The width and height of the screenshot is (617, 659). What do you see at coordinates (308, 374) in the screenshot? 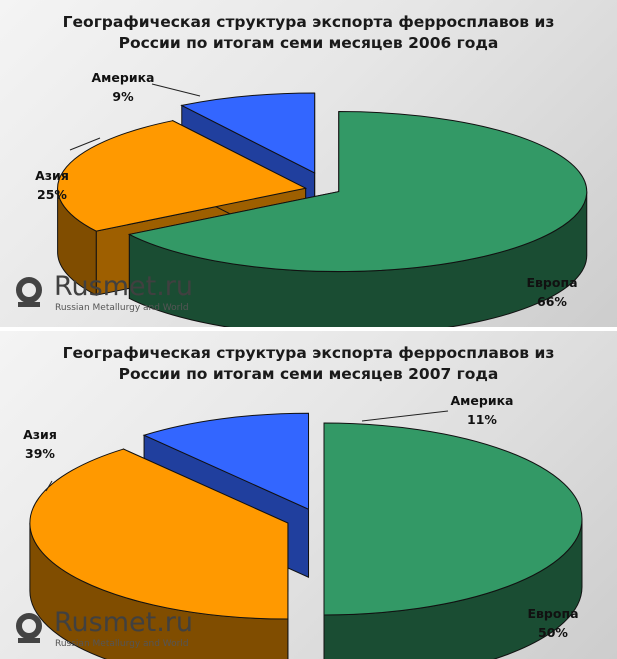
I see `chart-title-line-2: России по итогам семи месяцев 2007 года` at bounding box center [308, 374].